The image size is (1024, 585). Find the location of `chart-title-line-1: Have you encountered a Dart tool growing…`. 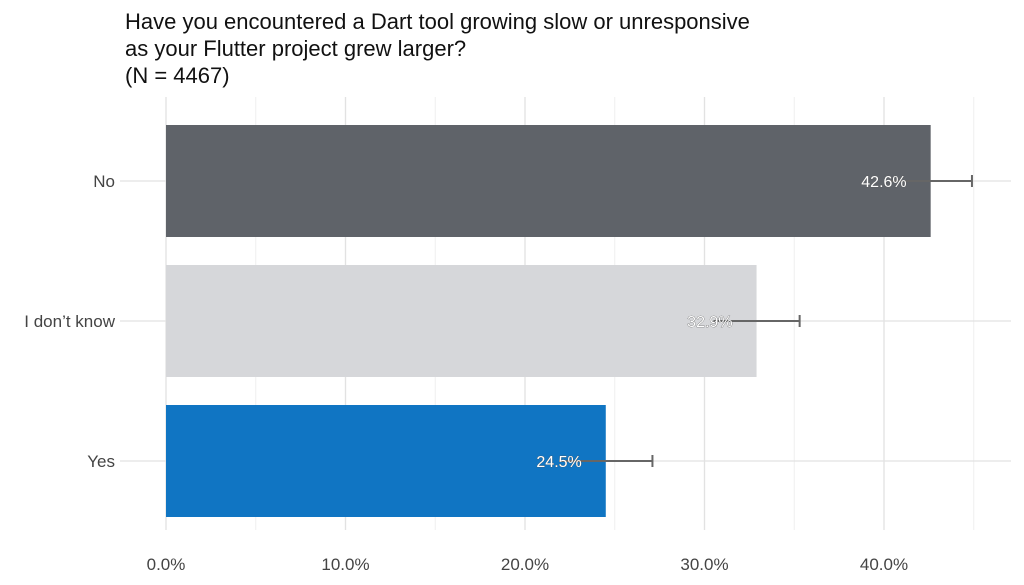

chart-title-line-1: Have you encountered a Dart tool growing… is located at coordinates (437, 21).